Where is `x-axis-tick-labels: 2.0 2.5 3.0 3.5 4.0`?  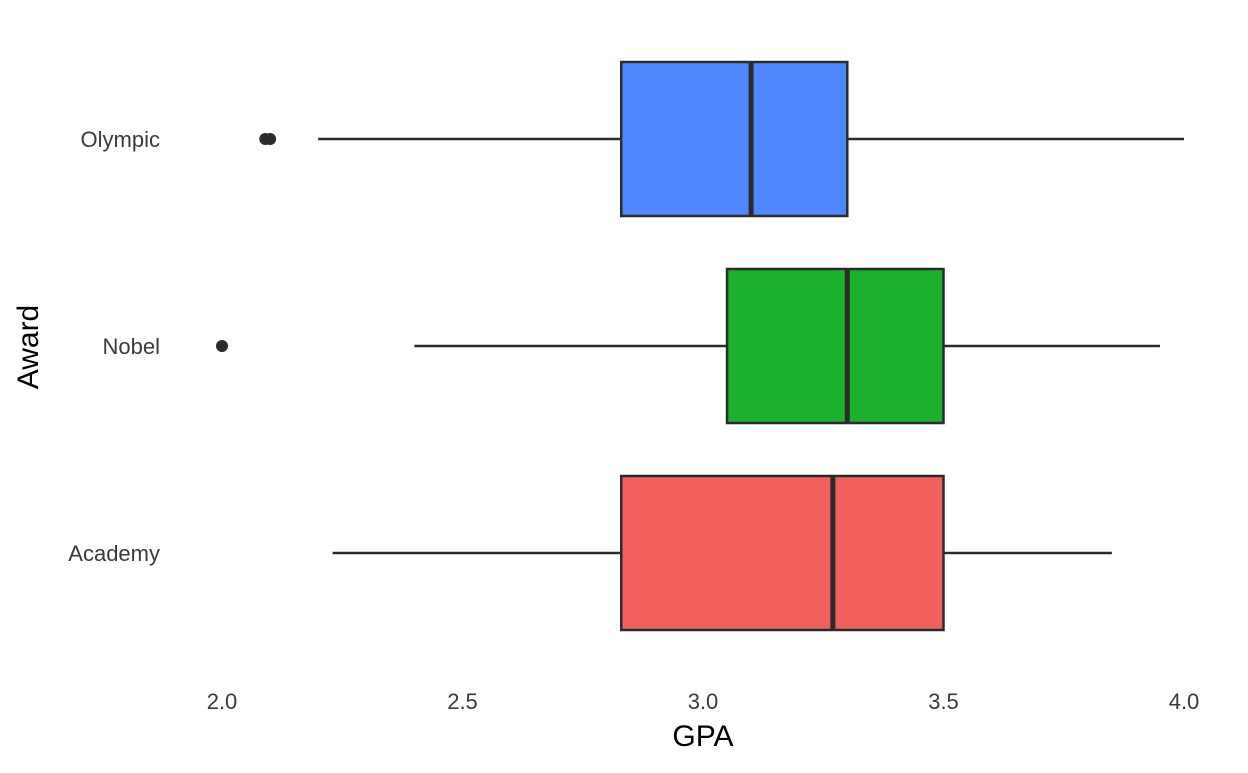 x-axis-tick-labels: 2.0 2.5 3.0 3.5 4.0 is located at coordinates (703, 701).